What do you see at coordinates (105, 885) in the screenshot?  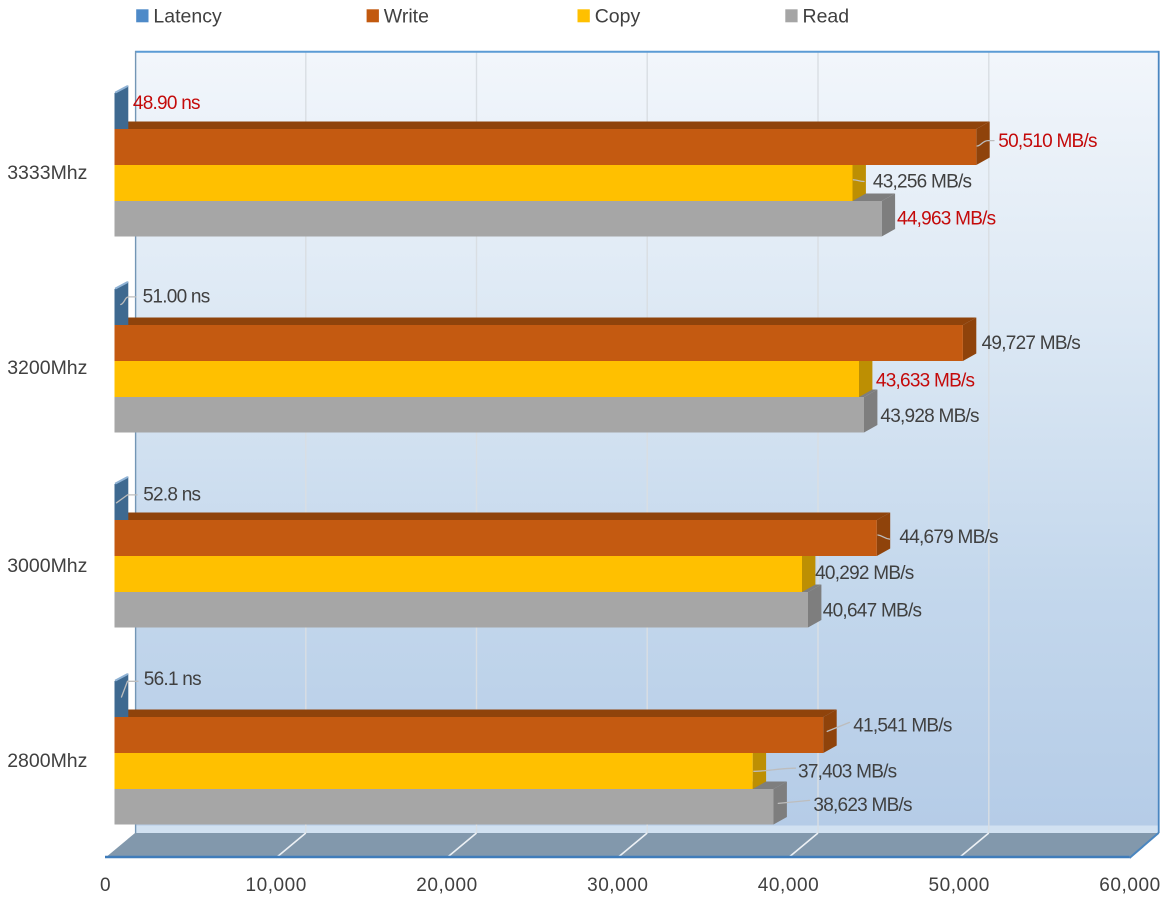 I see `svg-text: 0` at bounding box center [105, 885].